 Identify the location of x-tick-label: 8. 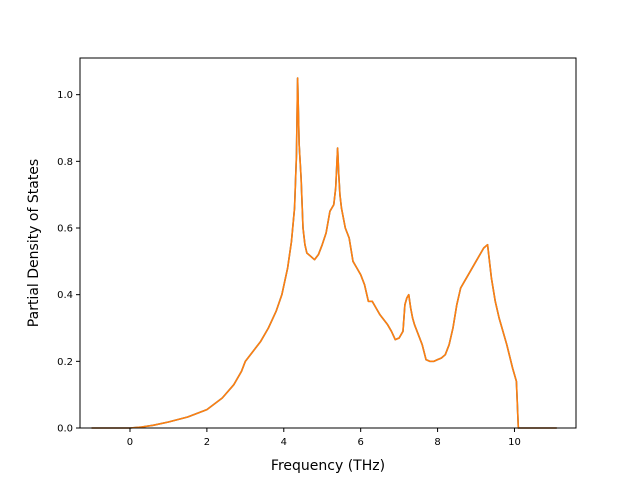
(437, 442).